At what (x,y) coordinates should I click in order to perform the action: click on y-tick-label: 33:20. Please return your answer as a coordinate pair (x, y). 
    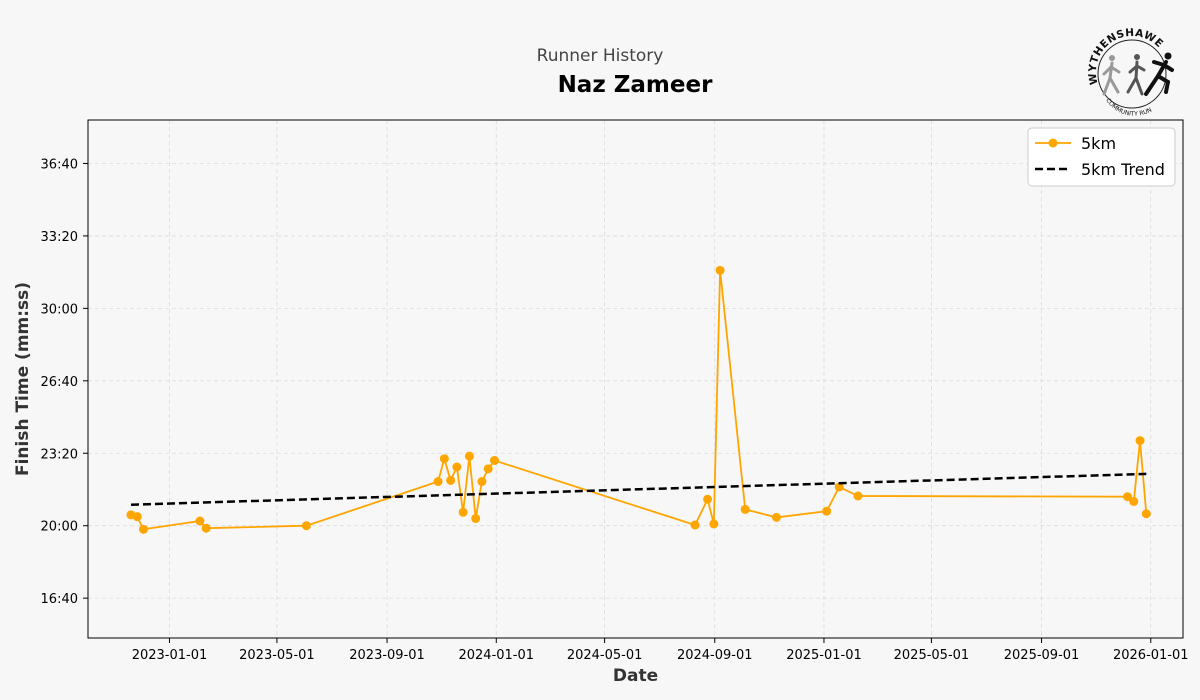
    Looking at the image, I should click on (59, 237).